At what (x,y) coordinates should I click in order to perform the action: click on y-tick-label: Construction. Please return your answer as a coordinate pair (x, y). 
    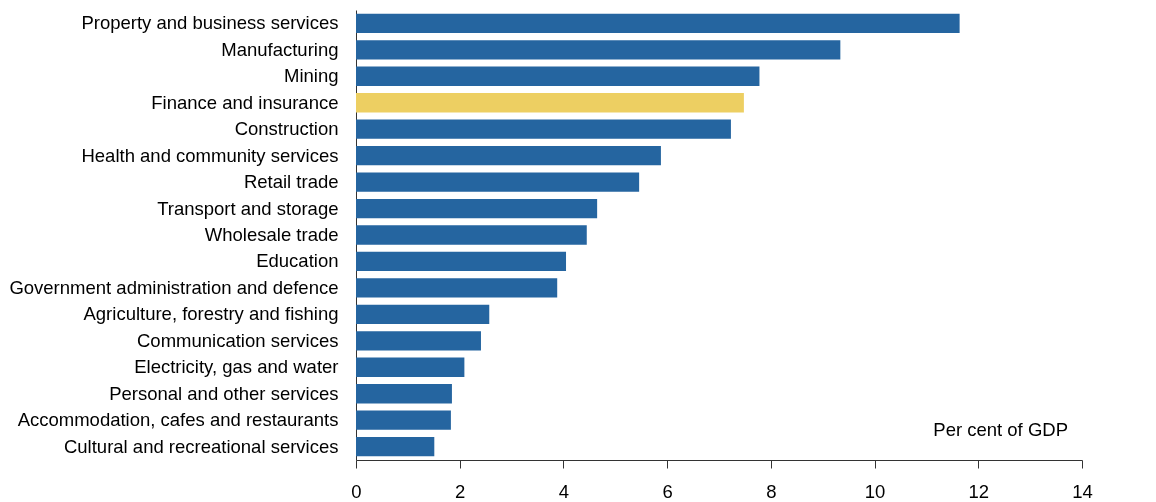
    Looking at the image, I should click on (286, 129).